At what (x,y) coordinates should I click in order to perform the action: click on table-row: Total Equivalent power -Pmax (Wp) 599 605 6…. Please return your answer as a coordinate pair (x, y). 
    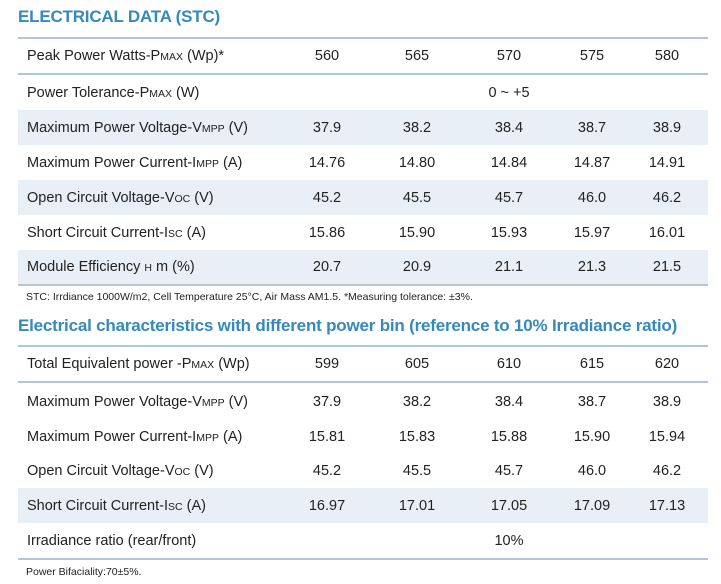
    Looking at the image, I should click on (363, 365).